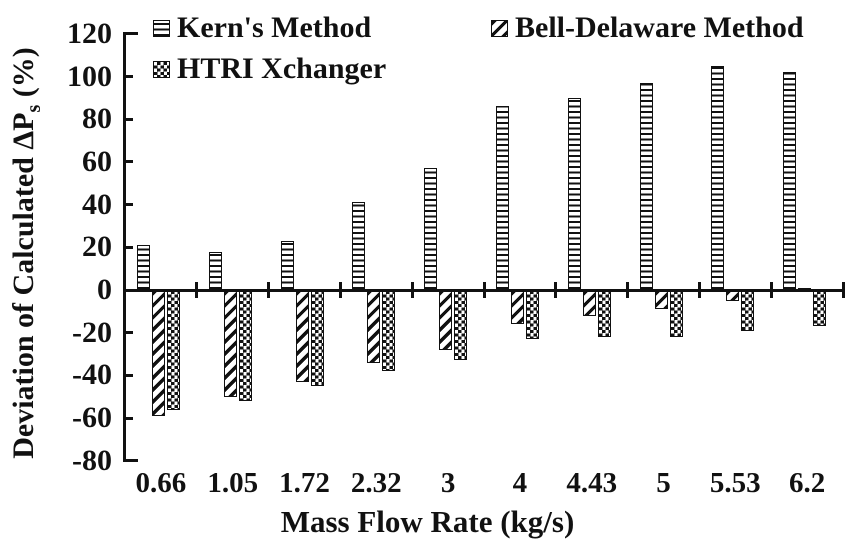 Image resolution: width=855 pixels, height=552 pixels. Describe the element at coordinates (104, 289) in the screenshot. I see `y-tick-label: 0` at that location.